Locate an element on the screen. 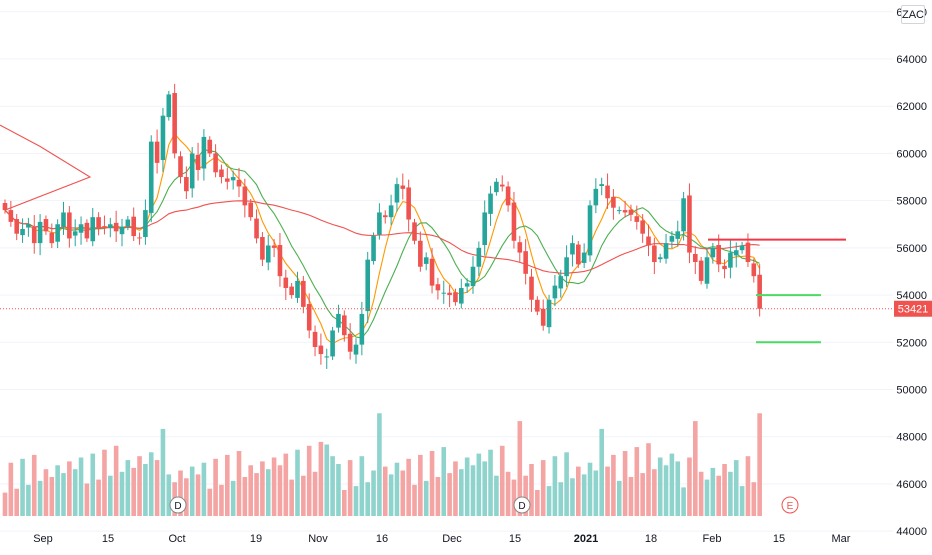  symbol-badge: ZAC is located at coordinates (913, 14).